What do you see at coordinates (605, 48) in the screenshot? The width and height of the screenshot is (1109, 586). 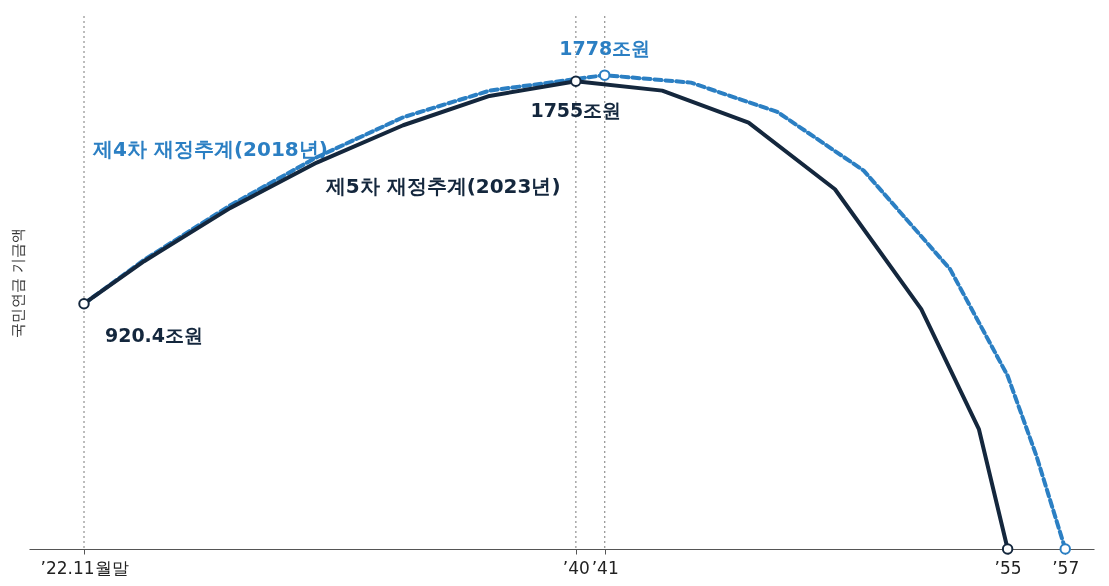 I see `data-label: 1778조원` at bounding box center [605, 48].